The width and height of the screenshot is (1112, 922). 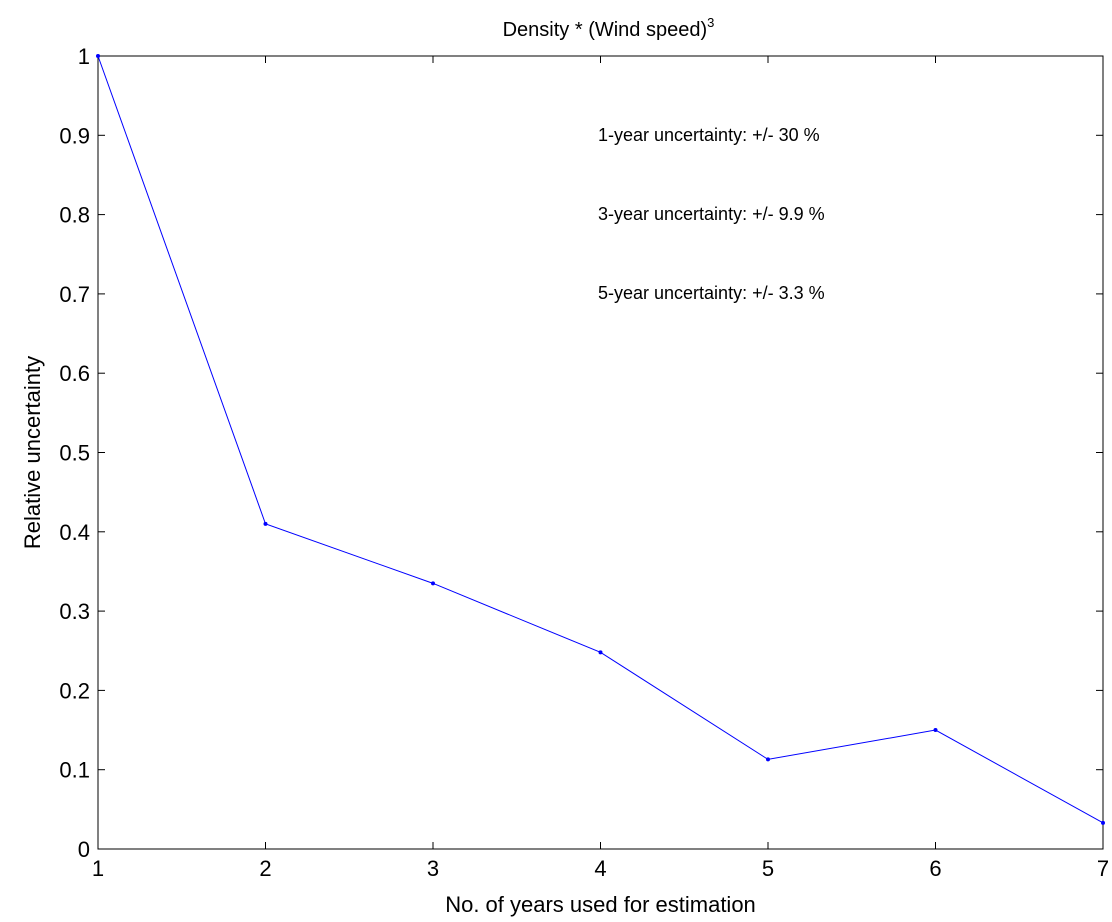 What do you see at coordinates (74, 215) in the screenshot?
I see `y-tick-label: 0.8` at bounding box center [74, 215].